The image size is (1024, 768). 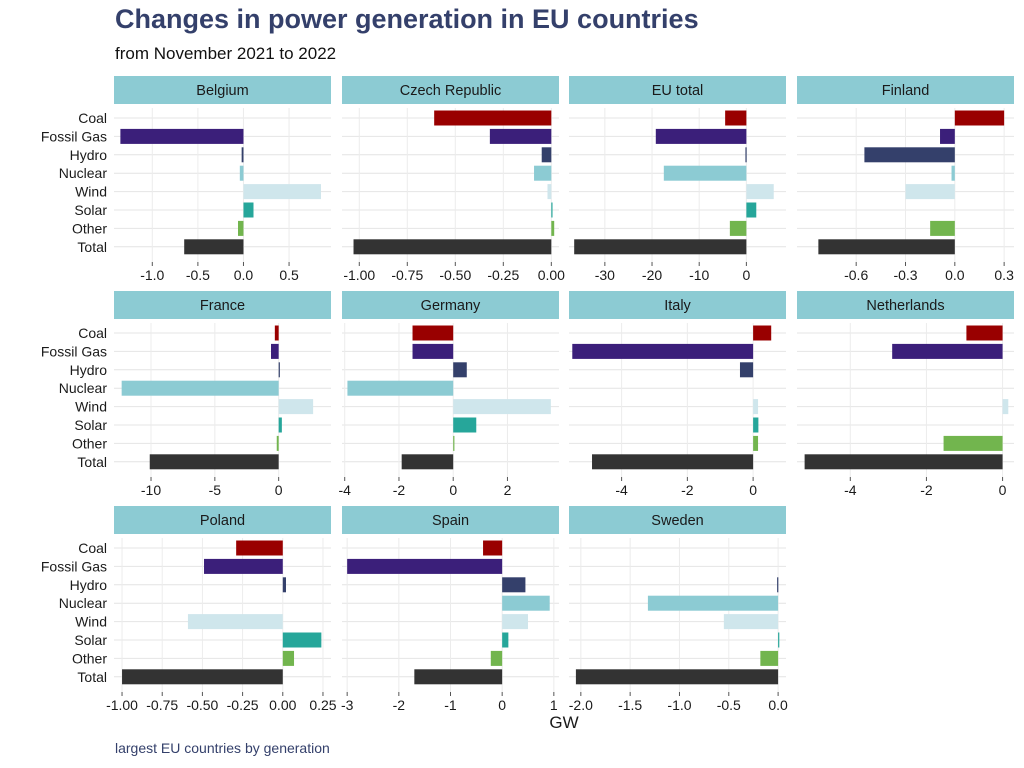 What do you see at coordinates (235, 622) in the screenshot?
I see `bar-poland-wind` at bounding box center [235, 622].